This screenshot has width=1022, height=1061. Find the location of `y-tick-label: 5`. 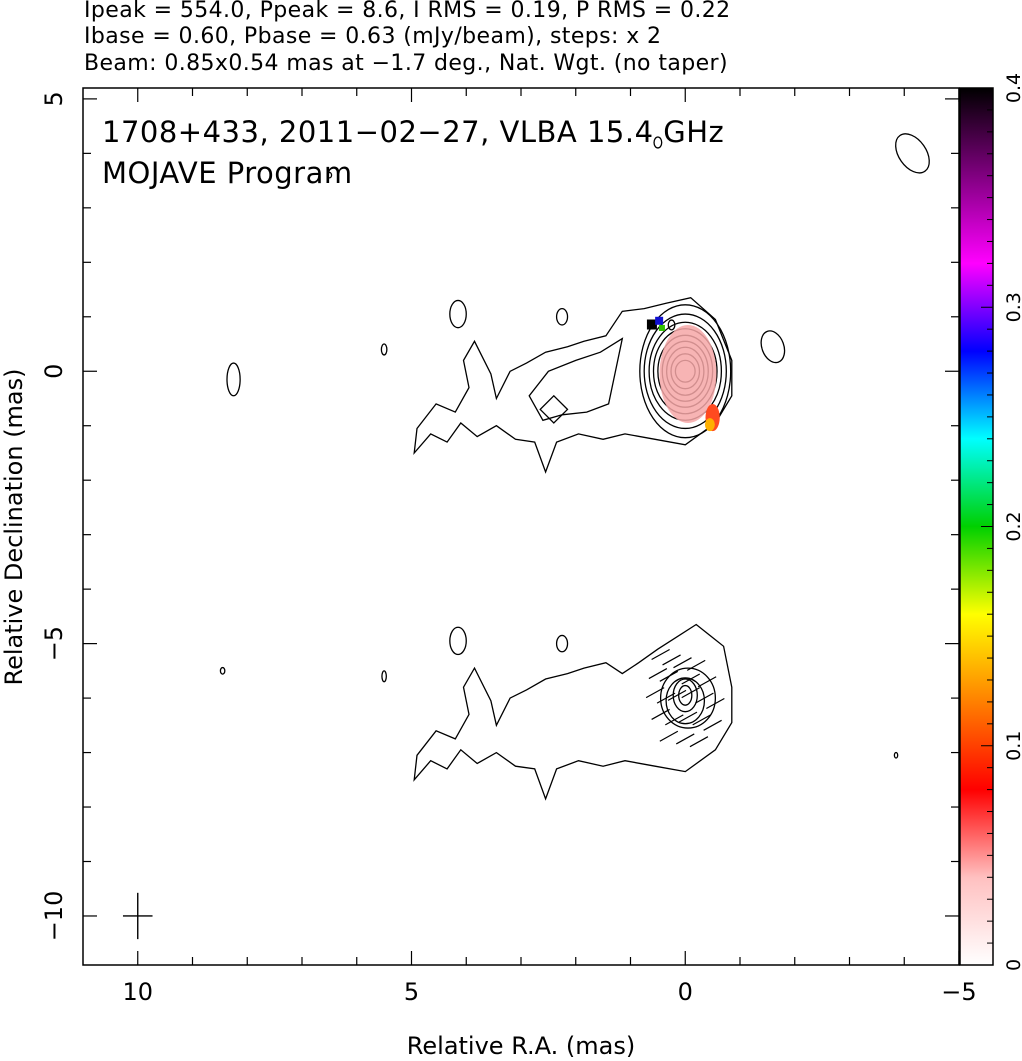

y-tick-label: 5 is located at coordinates (54, 98).